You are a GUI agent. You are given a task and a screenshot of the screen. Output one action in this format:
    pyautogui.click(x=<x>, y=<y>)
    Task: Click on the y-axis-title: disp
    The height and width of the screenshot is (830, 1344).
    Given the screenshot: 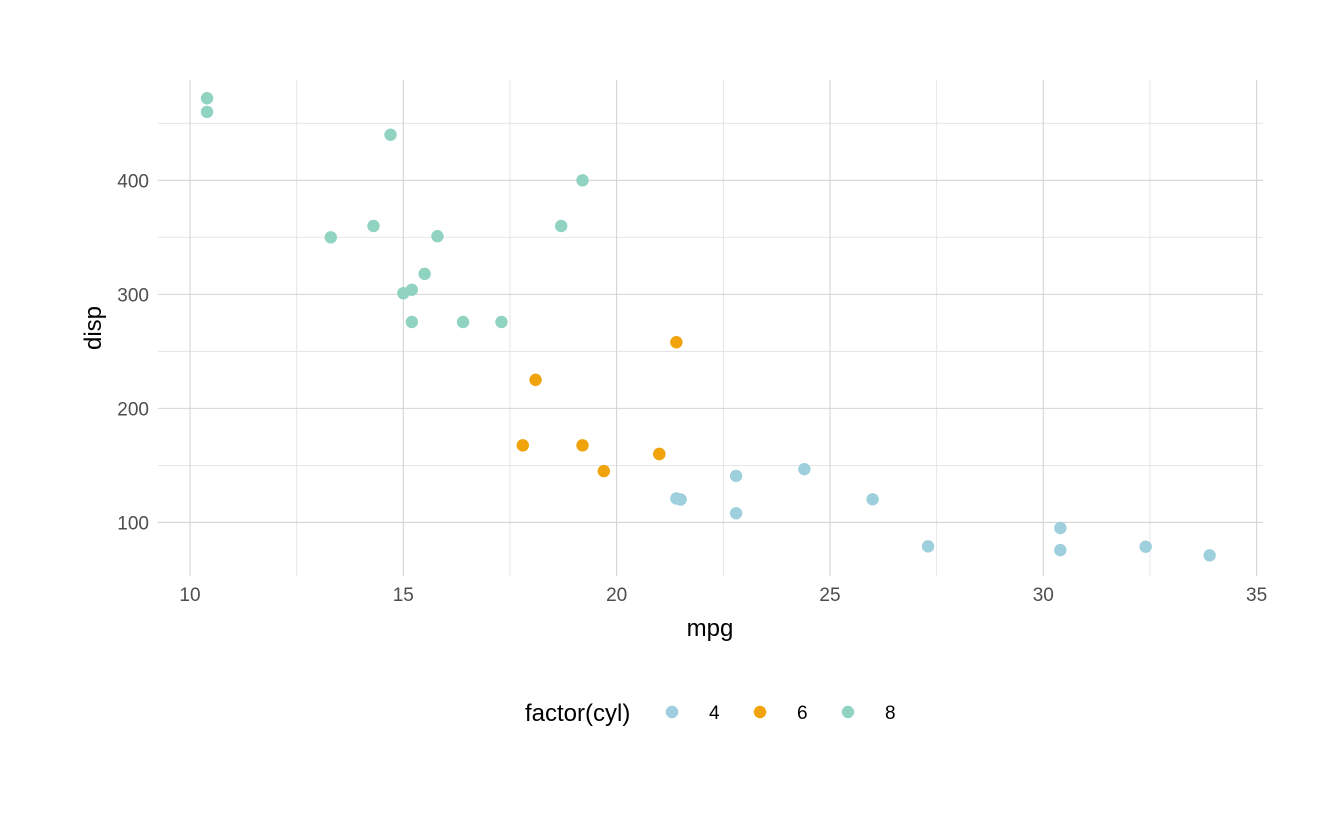 What is the action you would take?
    pyautogui.click(x=93, y=328)
    